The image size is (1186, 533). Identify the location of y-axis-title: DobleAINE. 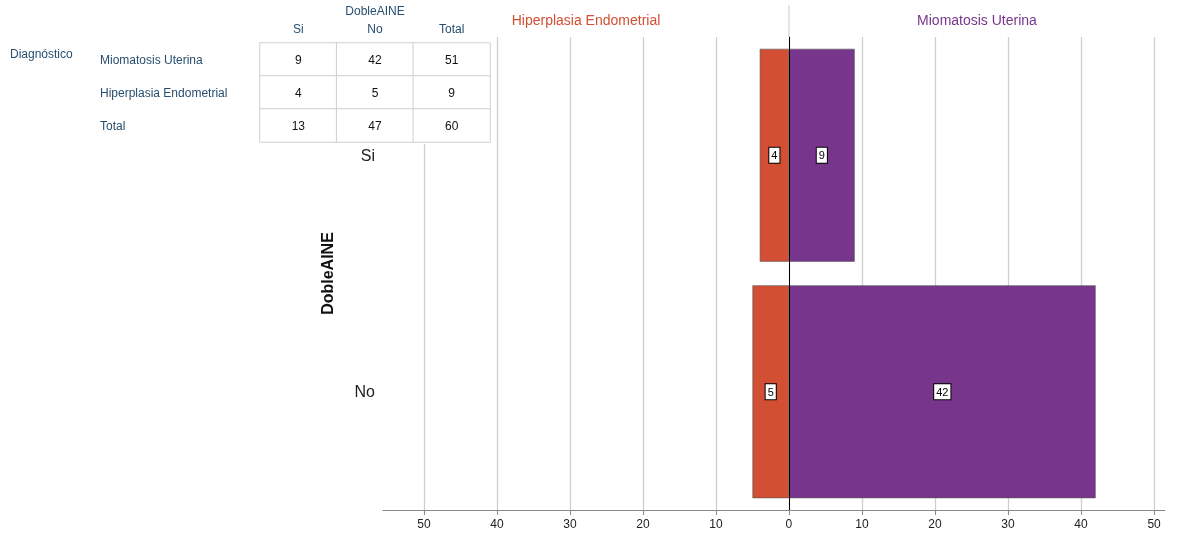
(327, 273).